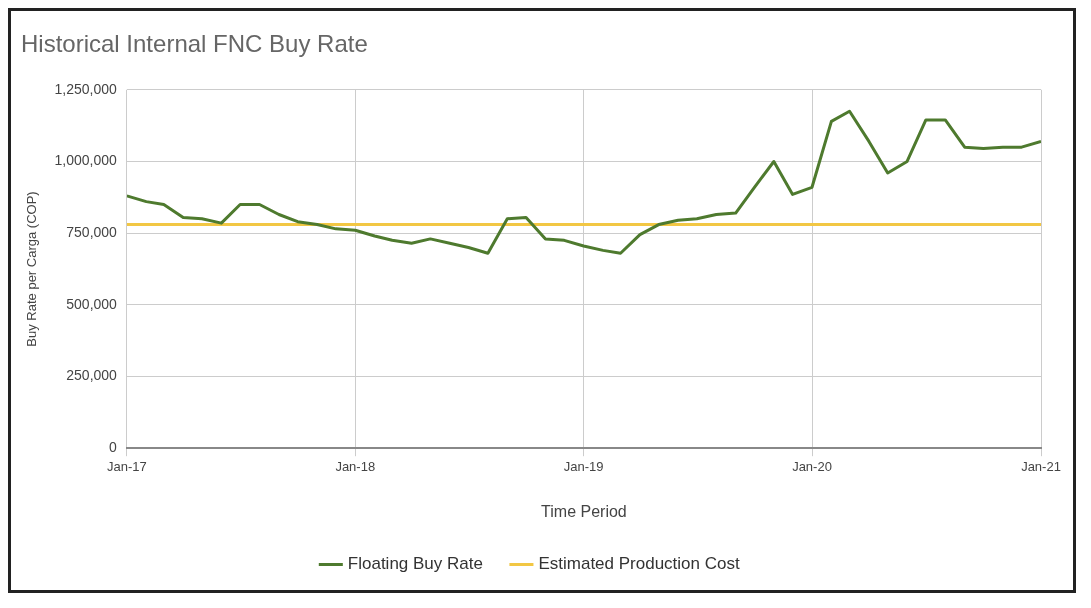 Image resolution: width=1091 pixels, height=608 pixels. What do you see at coordinates (92, 303) in the screenshot?
I see `y-tick-label: 500,000` at bounding box center [92, 303].